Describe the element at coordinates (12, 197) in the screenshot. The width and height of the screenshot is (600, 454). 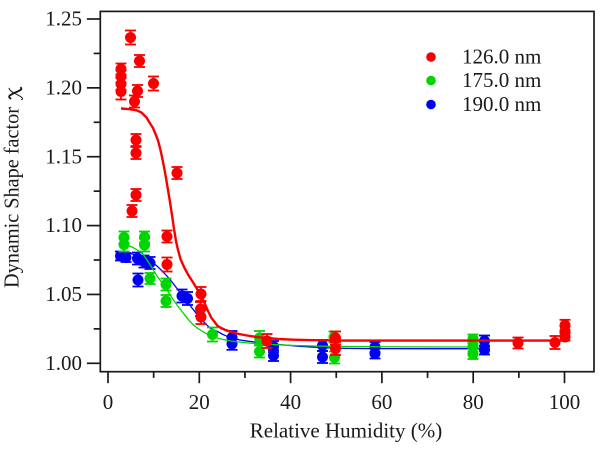
I see `svg-text: Dynamic Shape factor` at that location.